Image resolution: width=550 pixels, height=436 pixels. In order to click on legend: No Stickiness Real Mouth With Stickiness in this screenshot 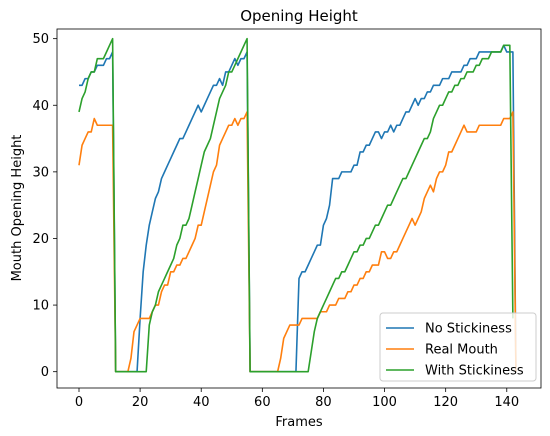, I will do `click(458, 347)`.